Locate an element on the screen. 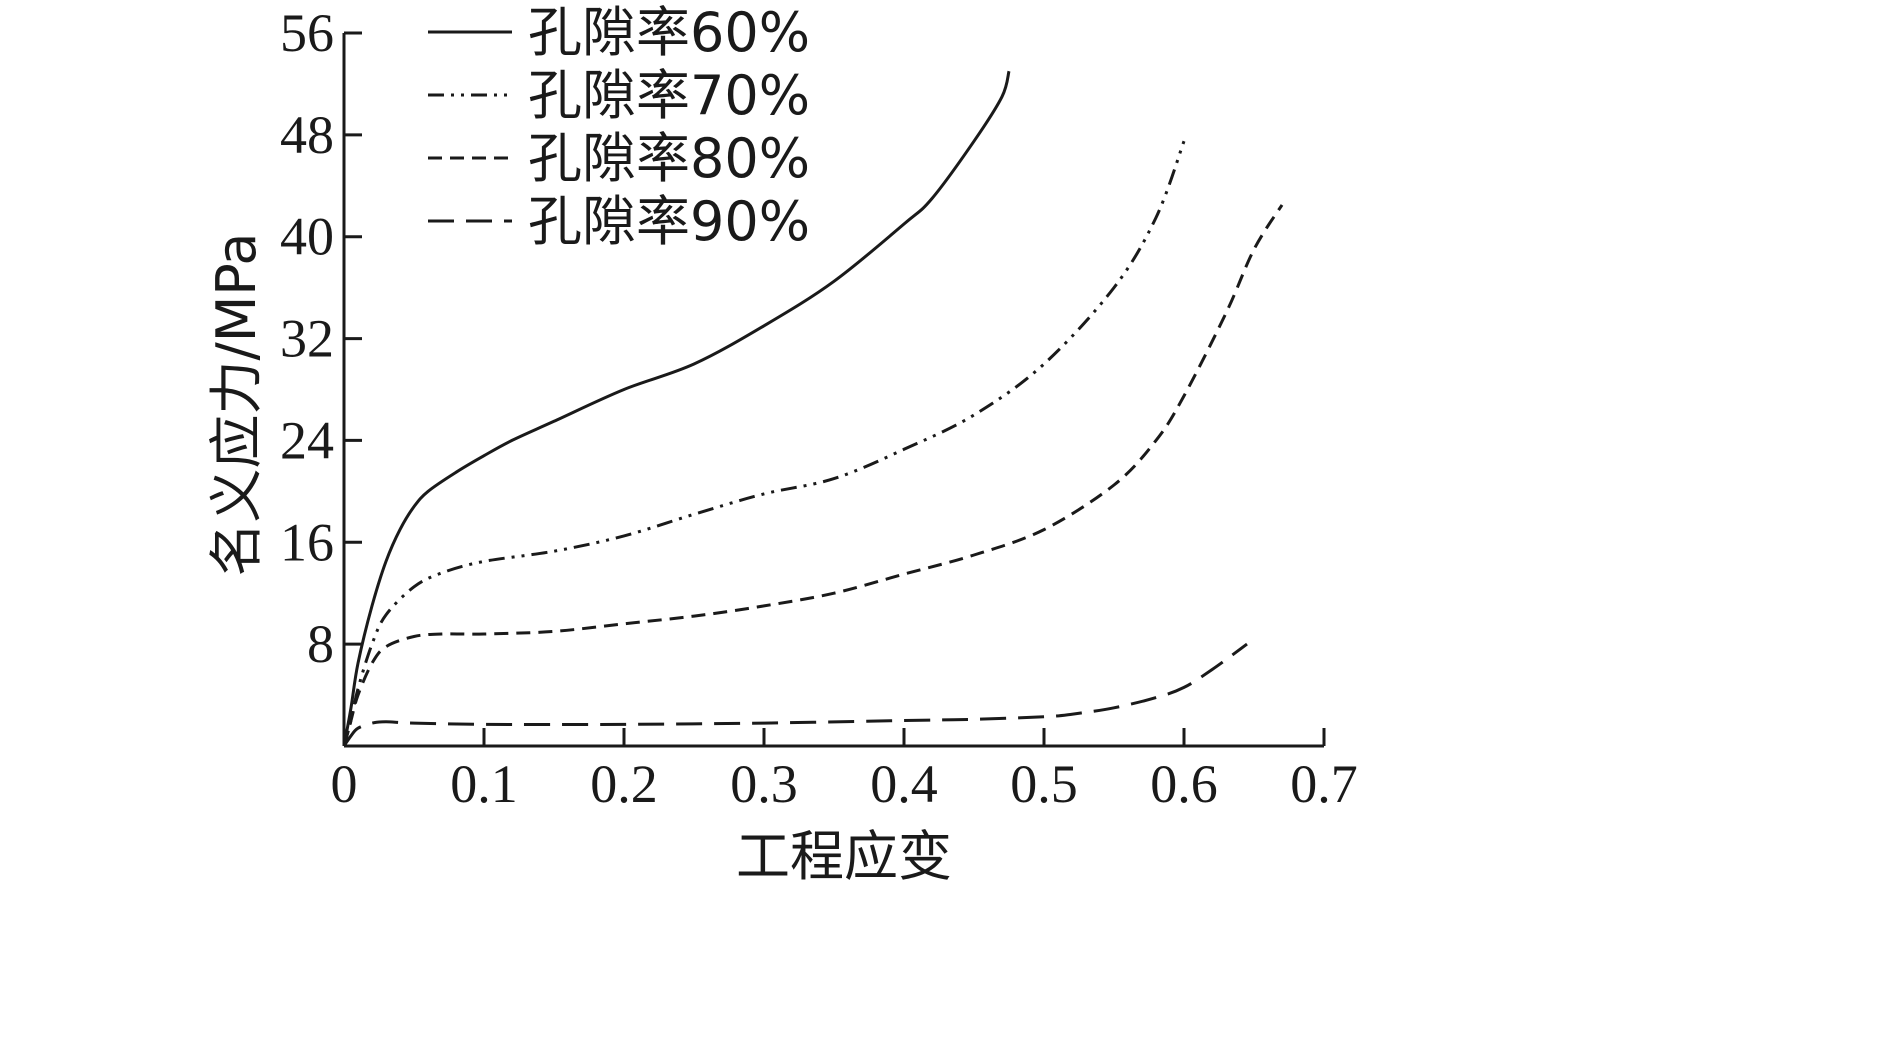 This screenshot has height=1052, width=1889. x-tick-label: 0.1 is located at coordinates (484, 784).